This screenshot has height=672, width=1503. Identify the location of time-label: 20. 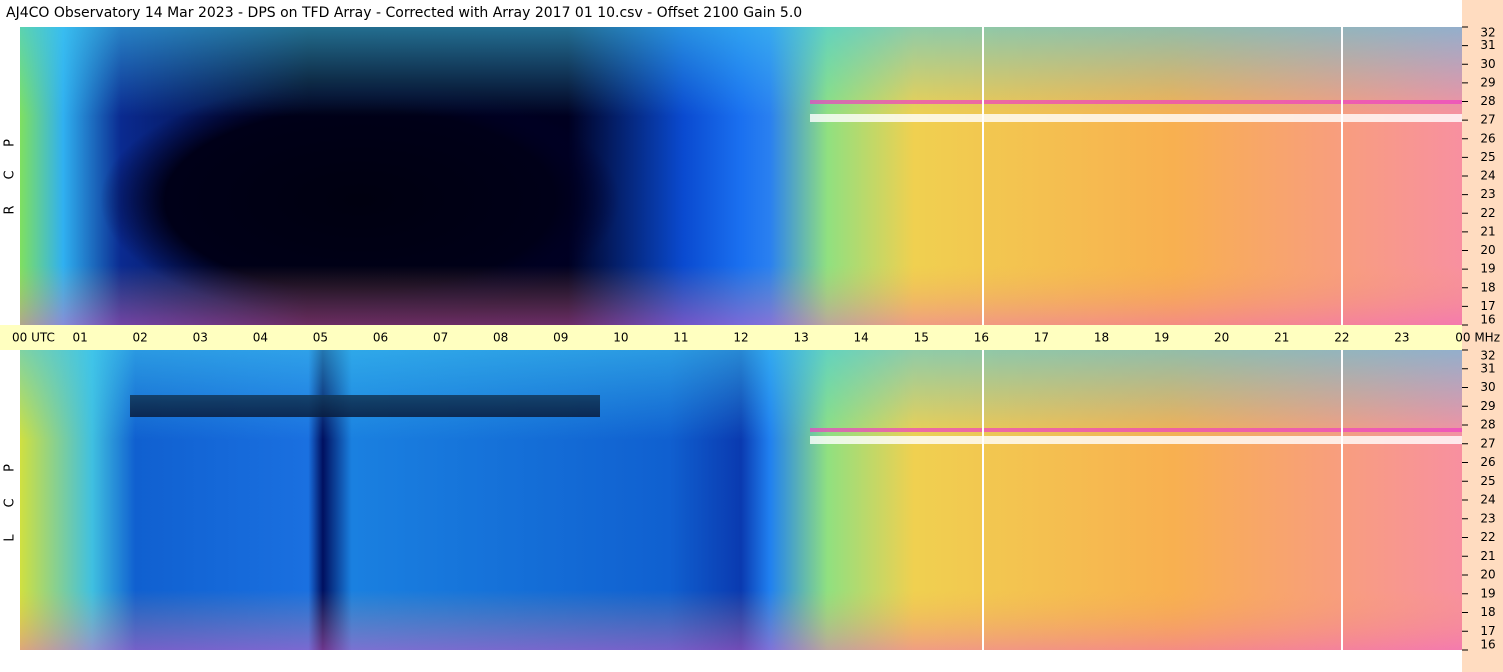
(1221, 338).